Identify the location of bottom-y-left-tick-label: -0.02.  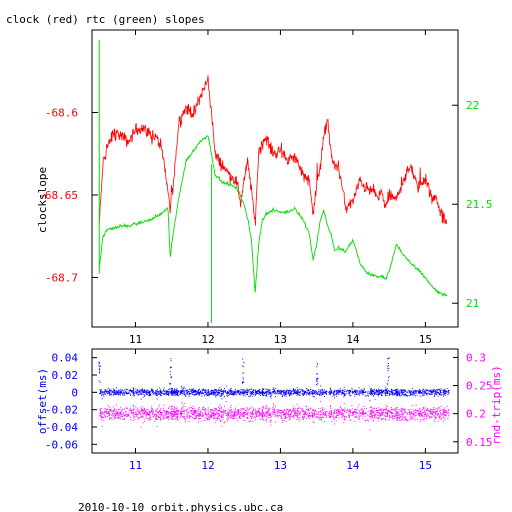
(61, 410).